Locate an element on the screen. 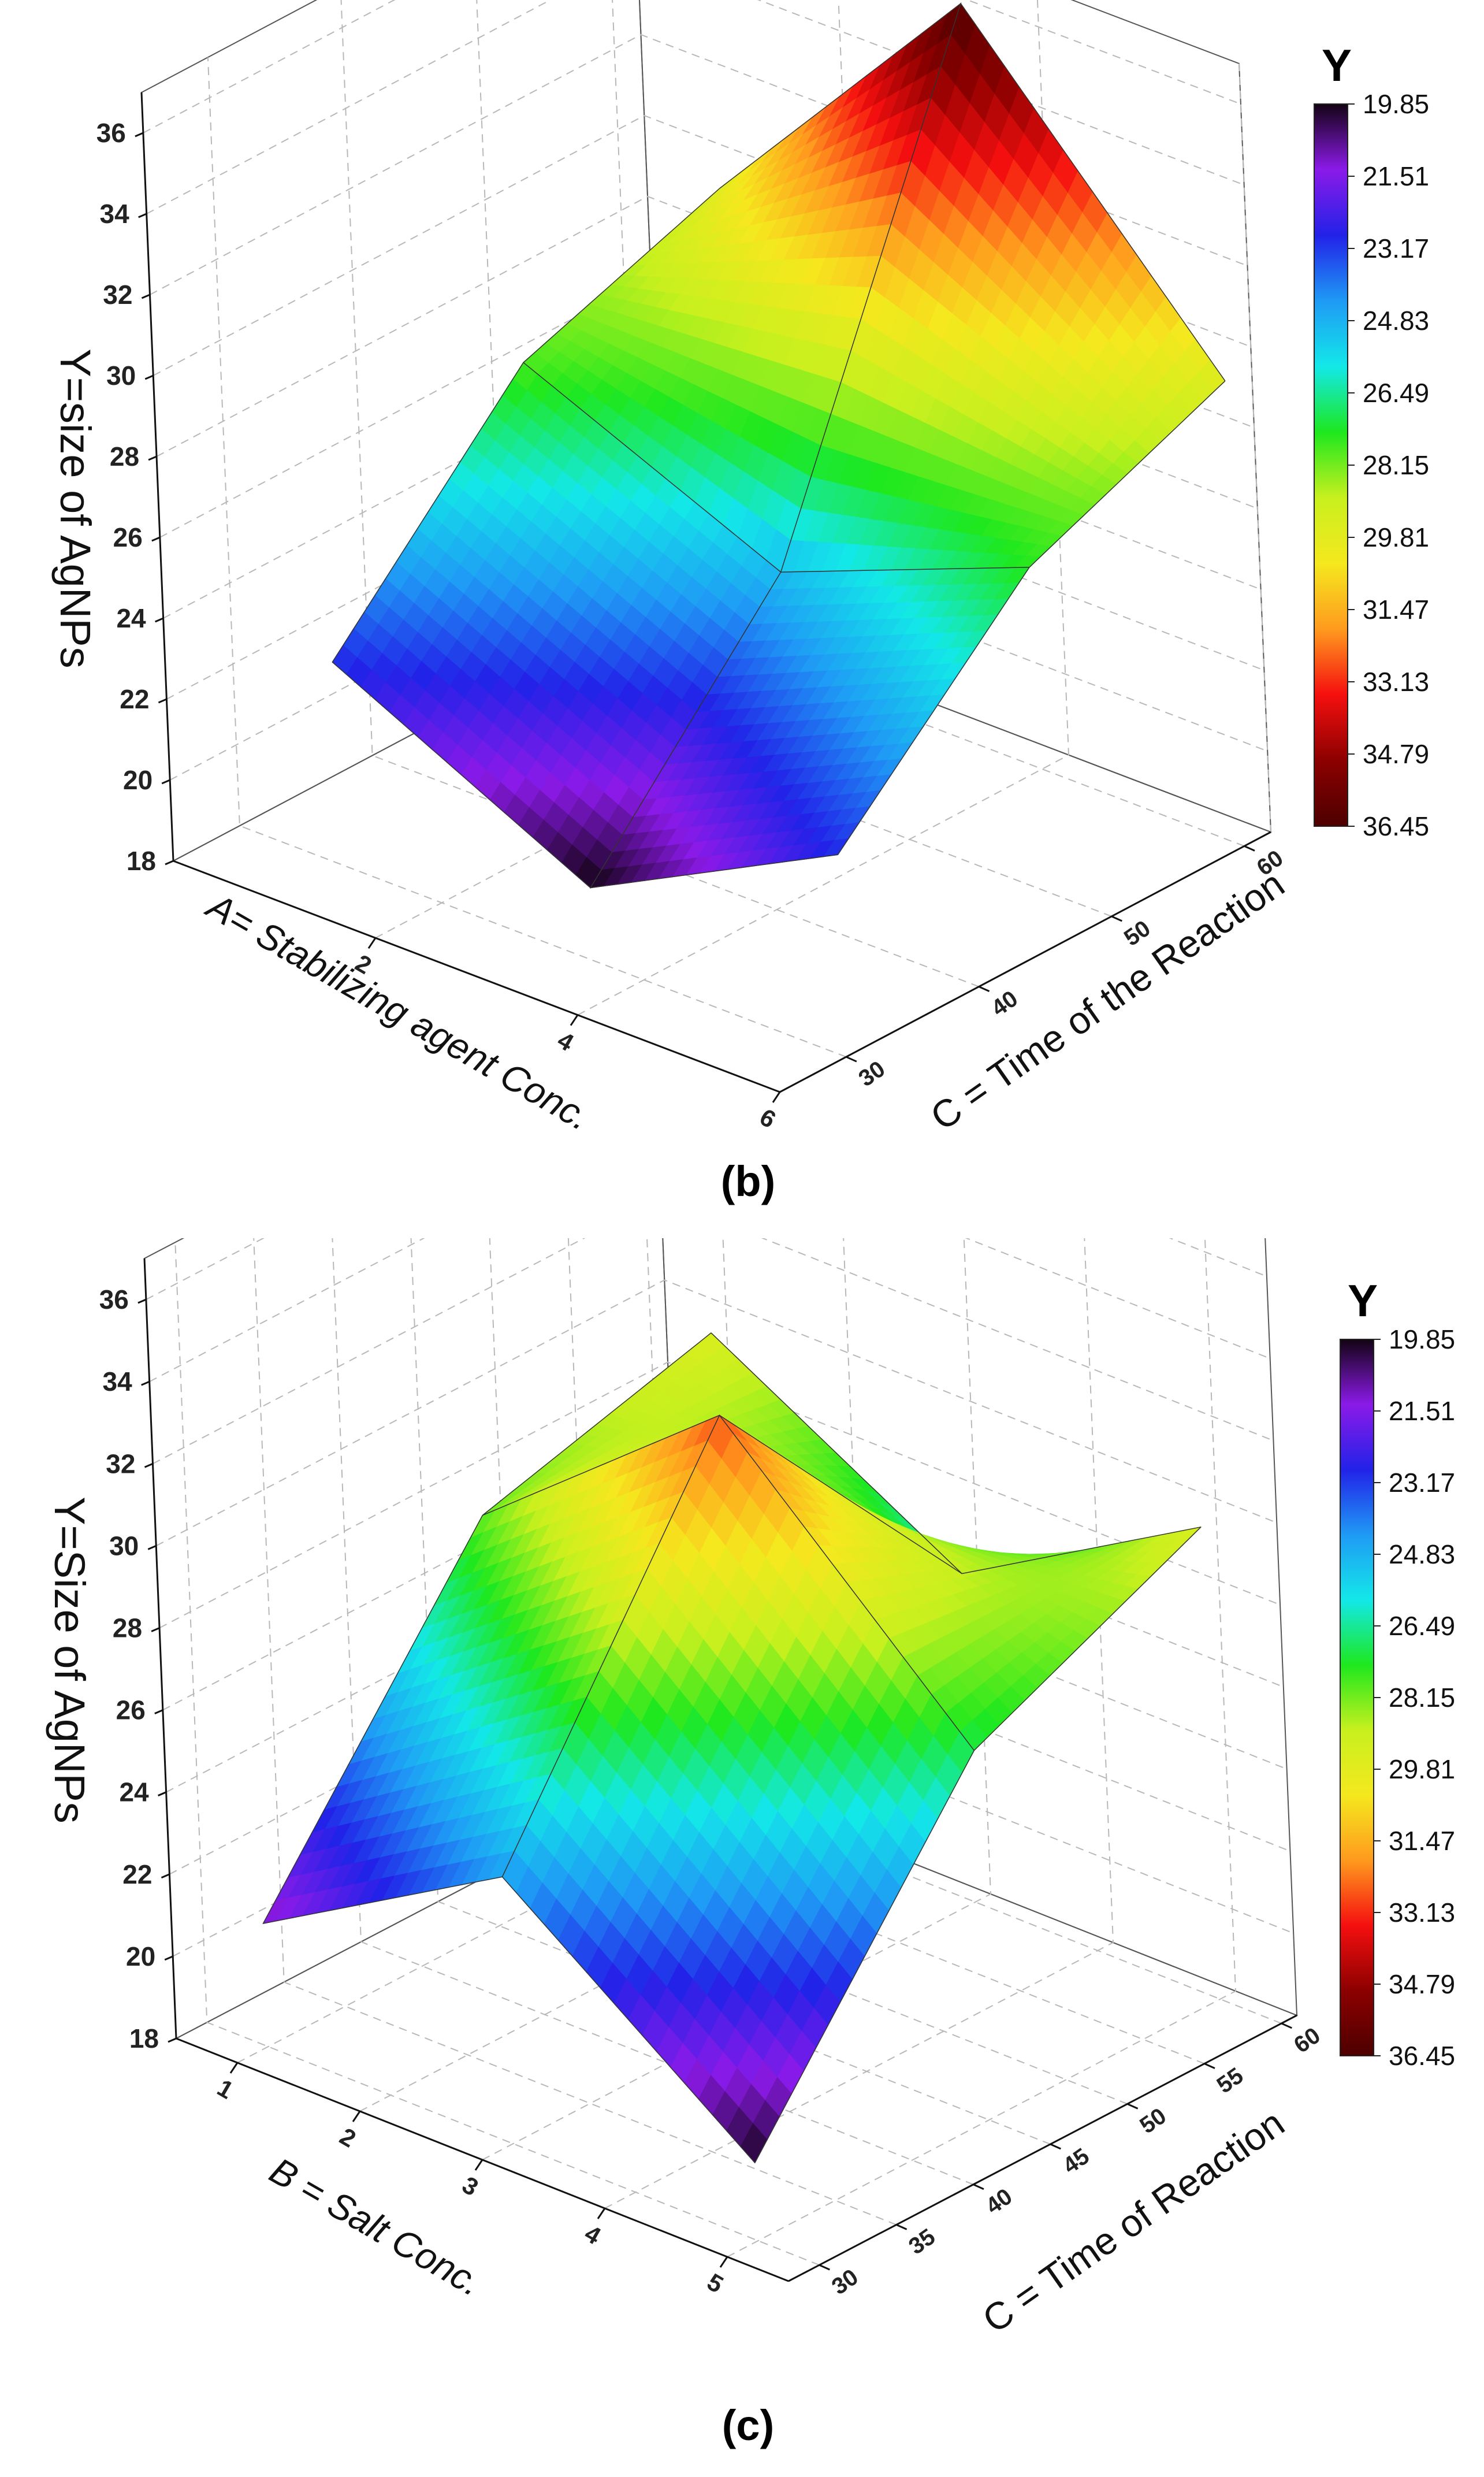 This screenshot has height=2477, width=1484. c-z-tick-label: 32 is located at coordinates (120, 1464).